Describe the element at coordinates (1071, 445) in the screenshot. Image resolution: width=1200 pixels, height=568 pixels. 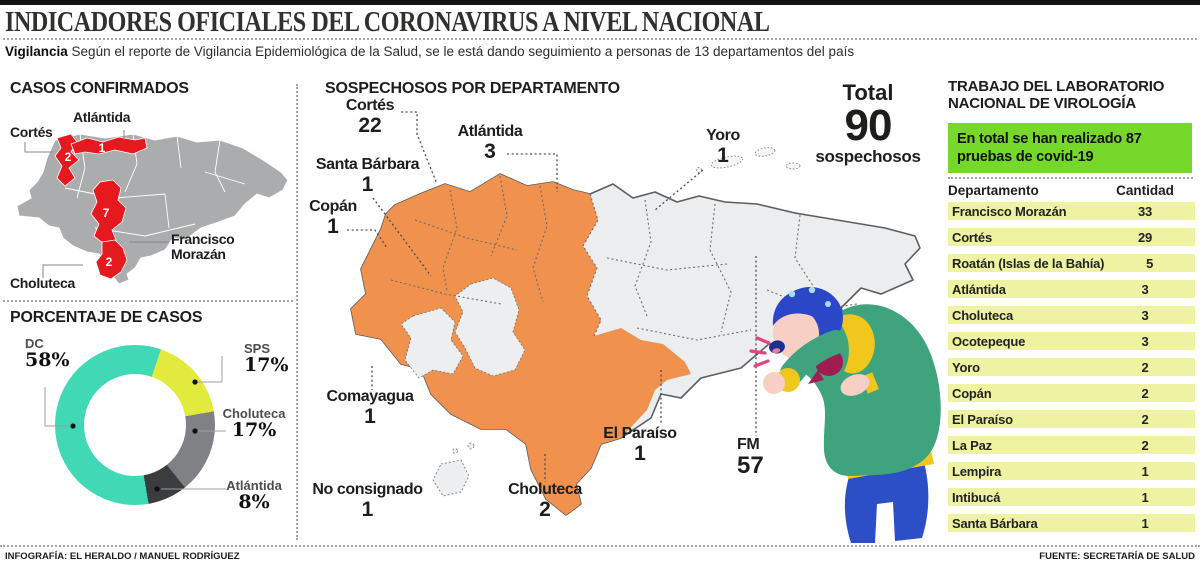
I see `table-row: La Paz 2` at that location.